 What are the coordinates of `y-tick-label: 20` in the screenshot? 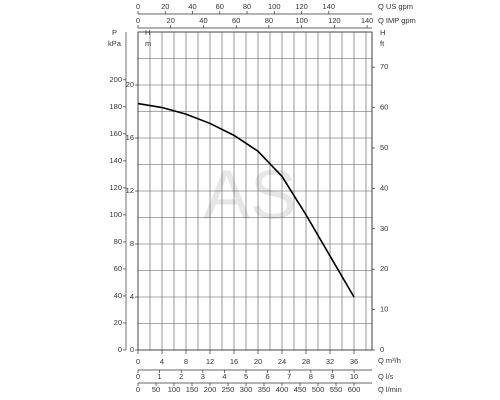 It's located at (130, 84).